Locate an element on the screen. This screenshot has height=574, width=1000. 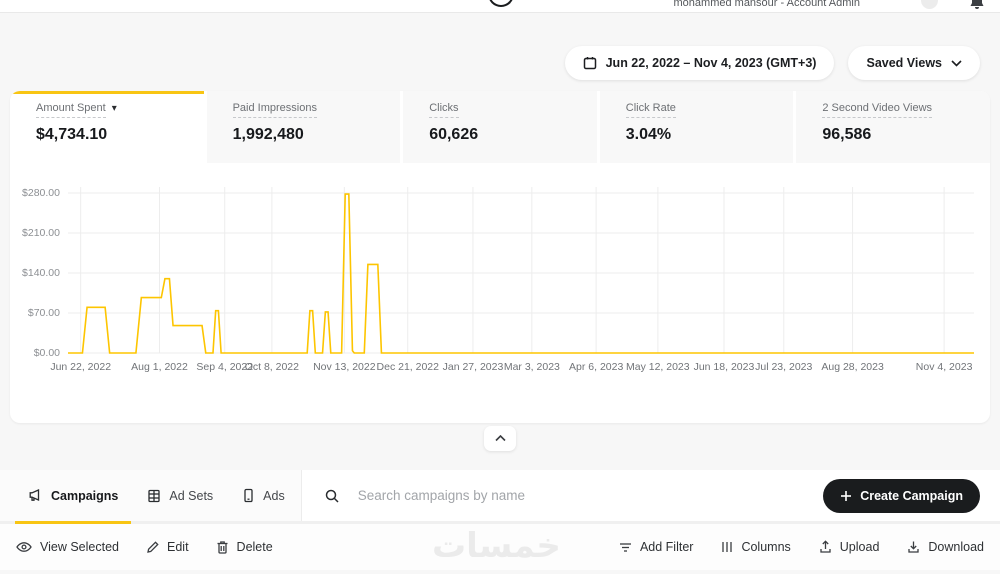
metric-tab-clicks: Clicks 60,626 is located at coordinates (500, 127).